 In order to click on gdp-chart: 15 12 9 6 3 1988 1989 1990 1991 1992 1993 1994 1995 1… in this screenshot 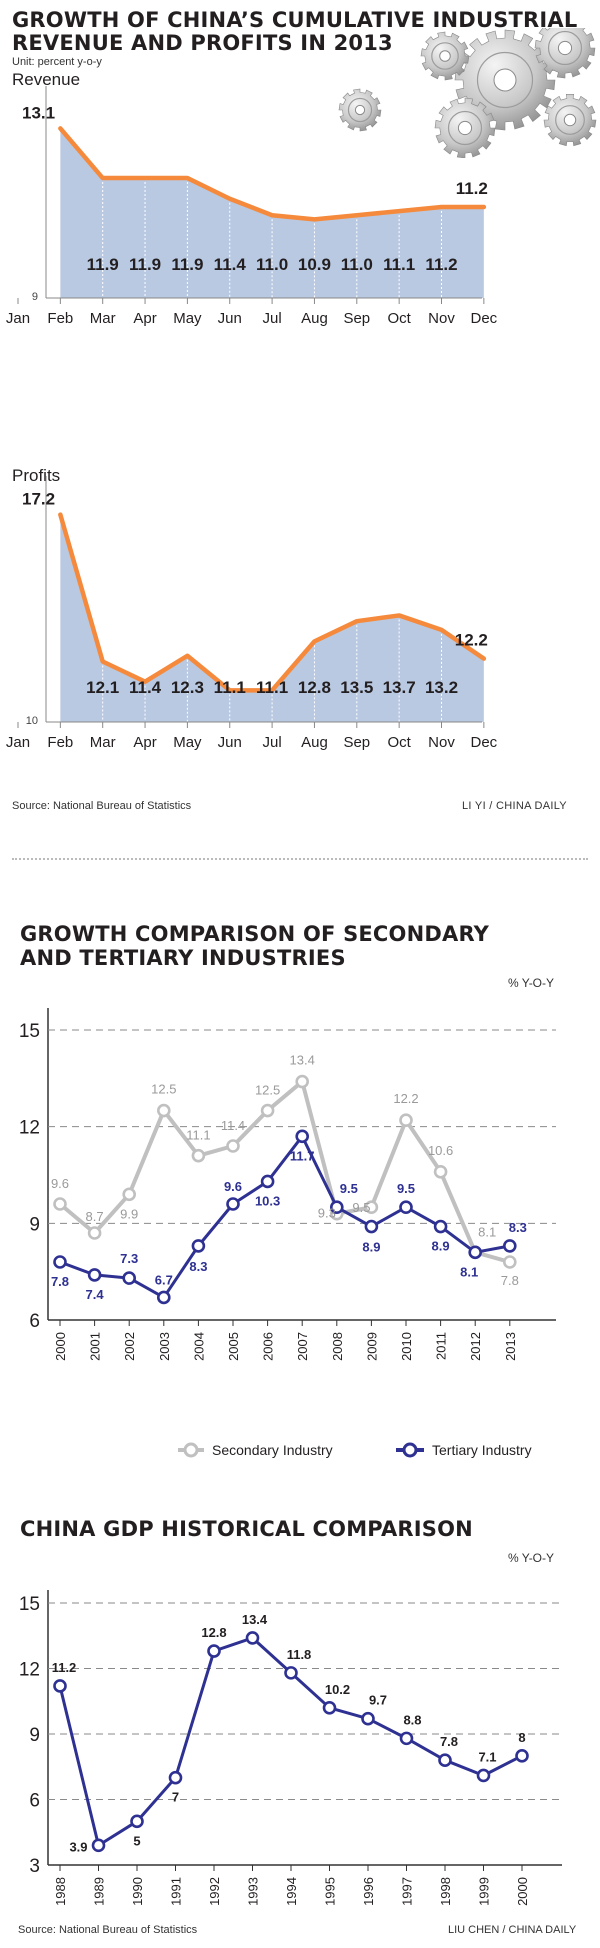, I will do `click(290, 1748)`.